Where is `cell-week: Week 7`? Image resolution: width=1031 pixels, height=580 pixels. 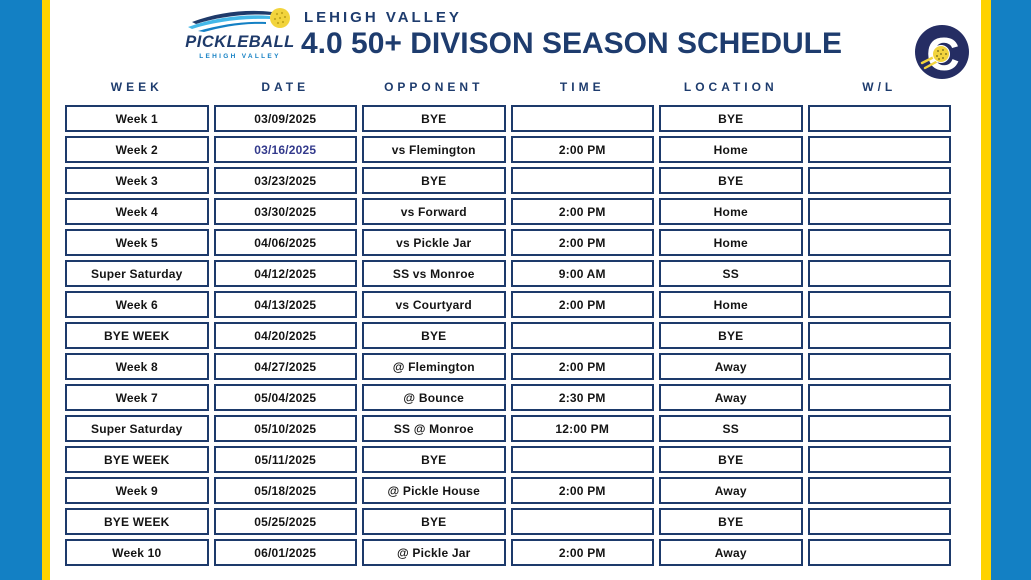
cell-week: Week 7 is located at coordinates (137, 397).